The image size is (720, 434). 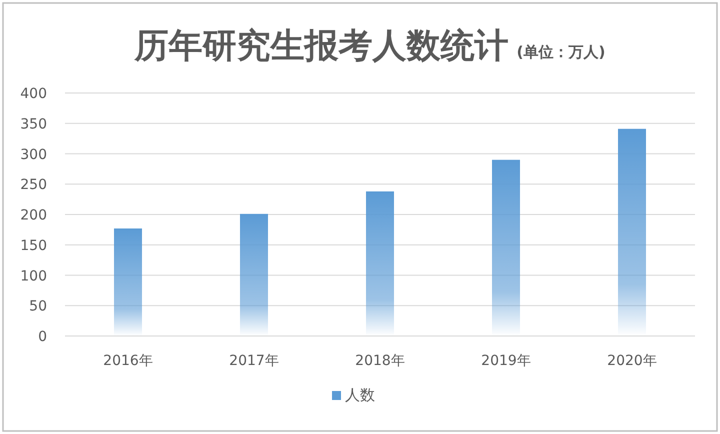 I want to click on x-tick-label: 2020年, so click(x=632, y=361).